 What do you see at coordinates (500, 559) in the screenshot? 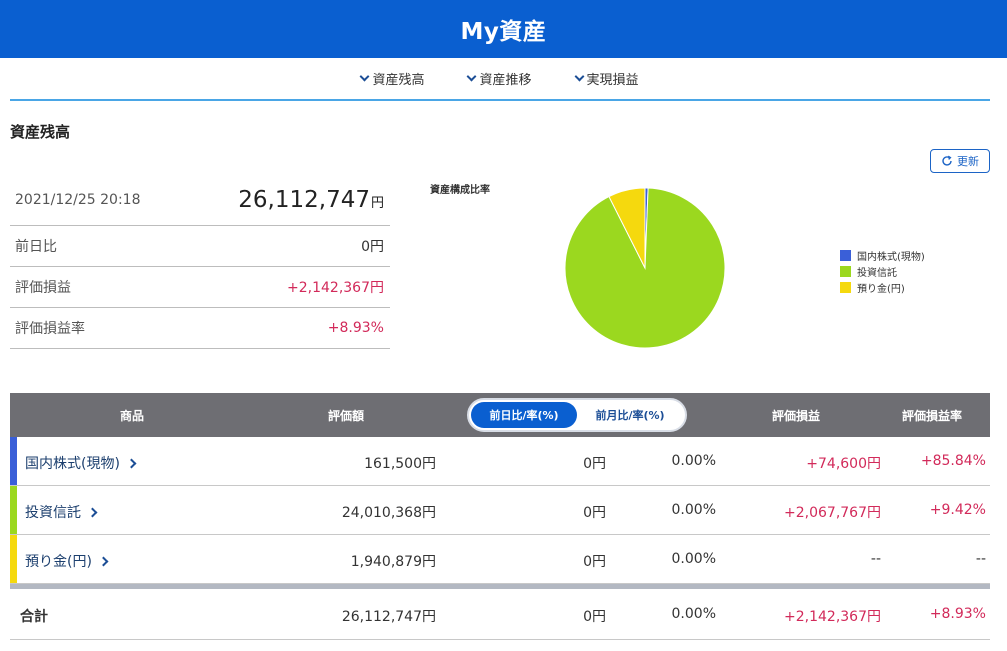
I see `table-row: 預り金(円) 1,940,879円 0円 0.00% -- --` at bounding box center [500, 559].